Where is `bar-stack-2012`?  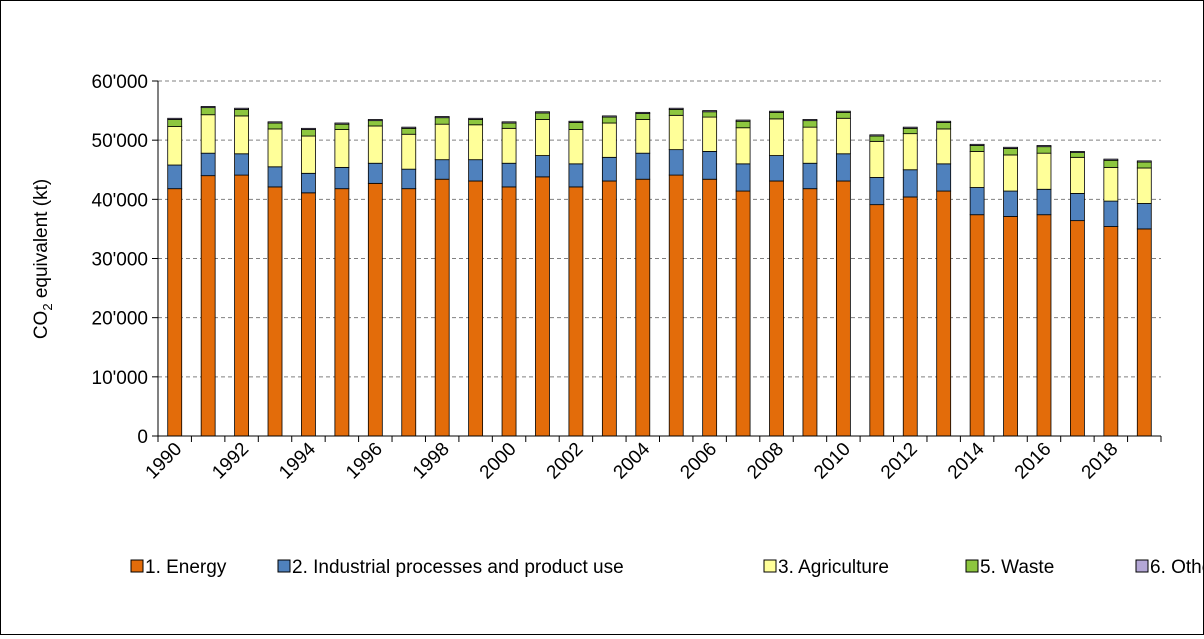
bar-stack-2012 is located at coordinates (910, 281).